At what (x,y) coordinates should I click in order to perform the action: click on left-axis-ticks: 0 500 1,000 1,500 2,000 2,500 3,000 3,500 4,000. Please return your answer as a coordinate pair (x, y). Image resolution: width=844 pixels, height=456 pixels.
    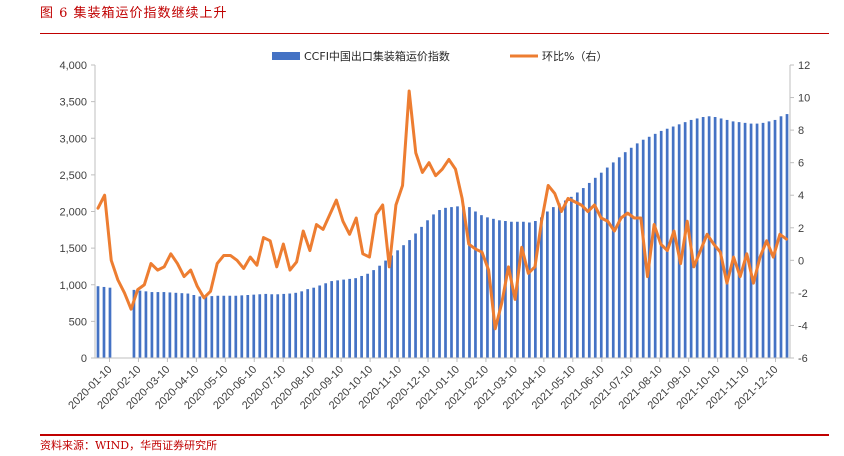
    Looking at the image, I should click on (77, 212).